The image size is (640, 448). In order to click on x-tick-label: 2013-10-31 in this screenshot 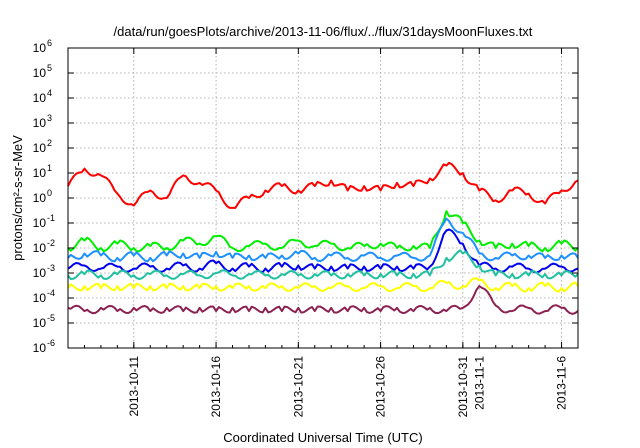, I will do `click(463, 387)`.